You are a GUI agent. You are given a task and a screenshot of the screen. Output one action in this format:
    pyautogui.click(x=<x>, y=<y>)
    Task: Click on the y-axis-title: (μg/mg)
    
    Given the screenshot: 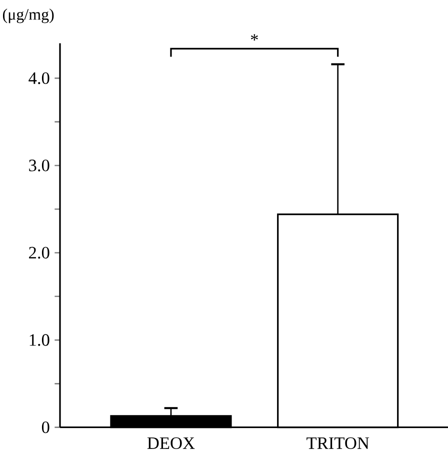 What is the action you would take?
    pyautogui.click(x=28, y=16)
    